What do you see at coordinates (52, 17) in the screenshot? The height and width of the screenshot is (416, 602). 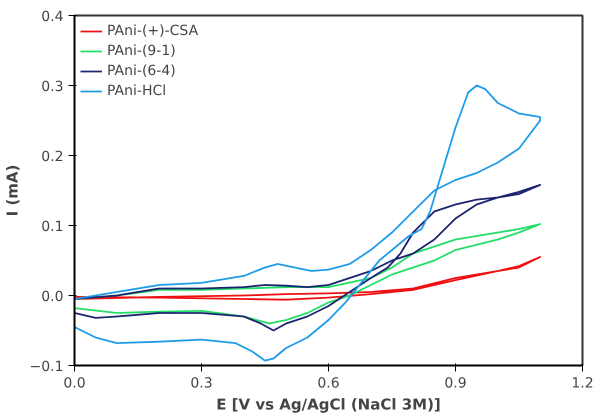 I see `y-tick-label: 0.4` at bounding box center [52, 17].